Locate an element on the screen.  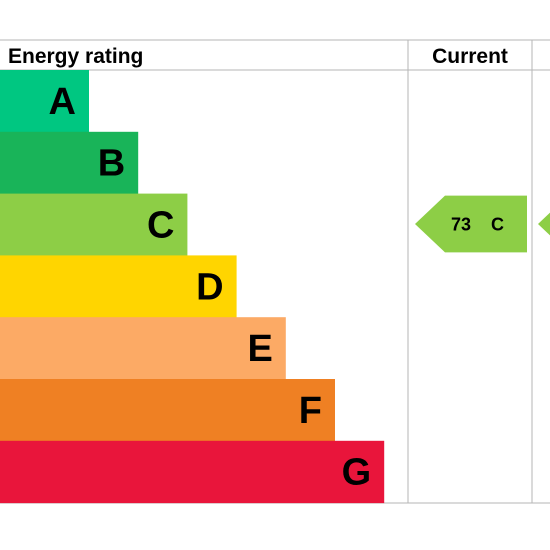
rating-arrows: 73 C is located at coordinates (482, 224).